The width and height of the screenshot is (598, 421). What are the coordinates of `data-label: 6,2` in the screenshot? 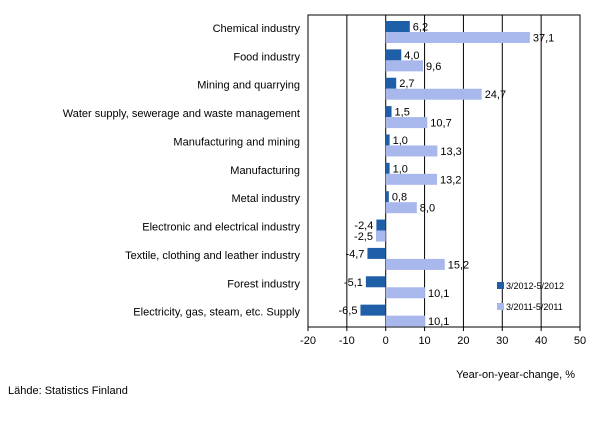 It's located at (420, 28).